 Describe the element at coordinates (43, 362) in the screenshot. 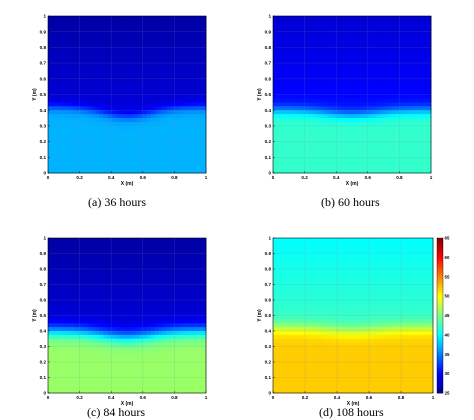

I see `y-tick-label: 0.2` at that location.